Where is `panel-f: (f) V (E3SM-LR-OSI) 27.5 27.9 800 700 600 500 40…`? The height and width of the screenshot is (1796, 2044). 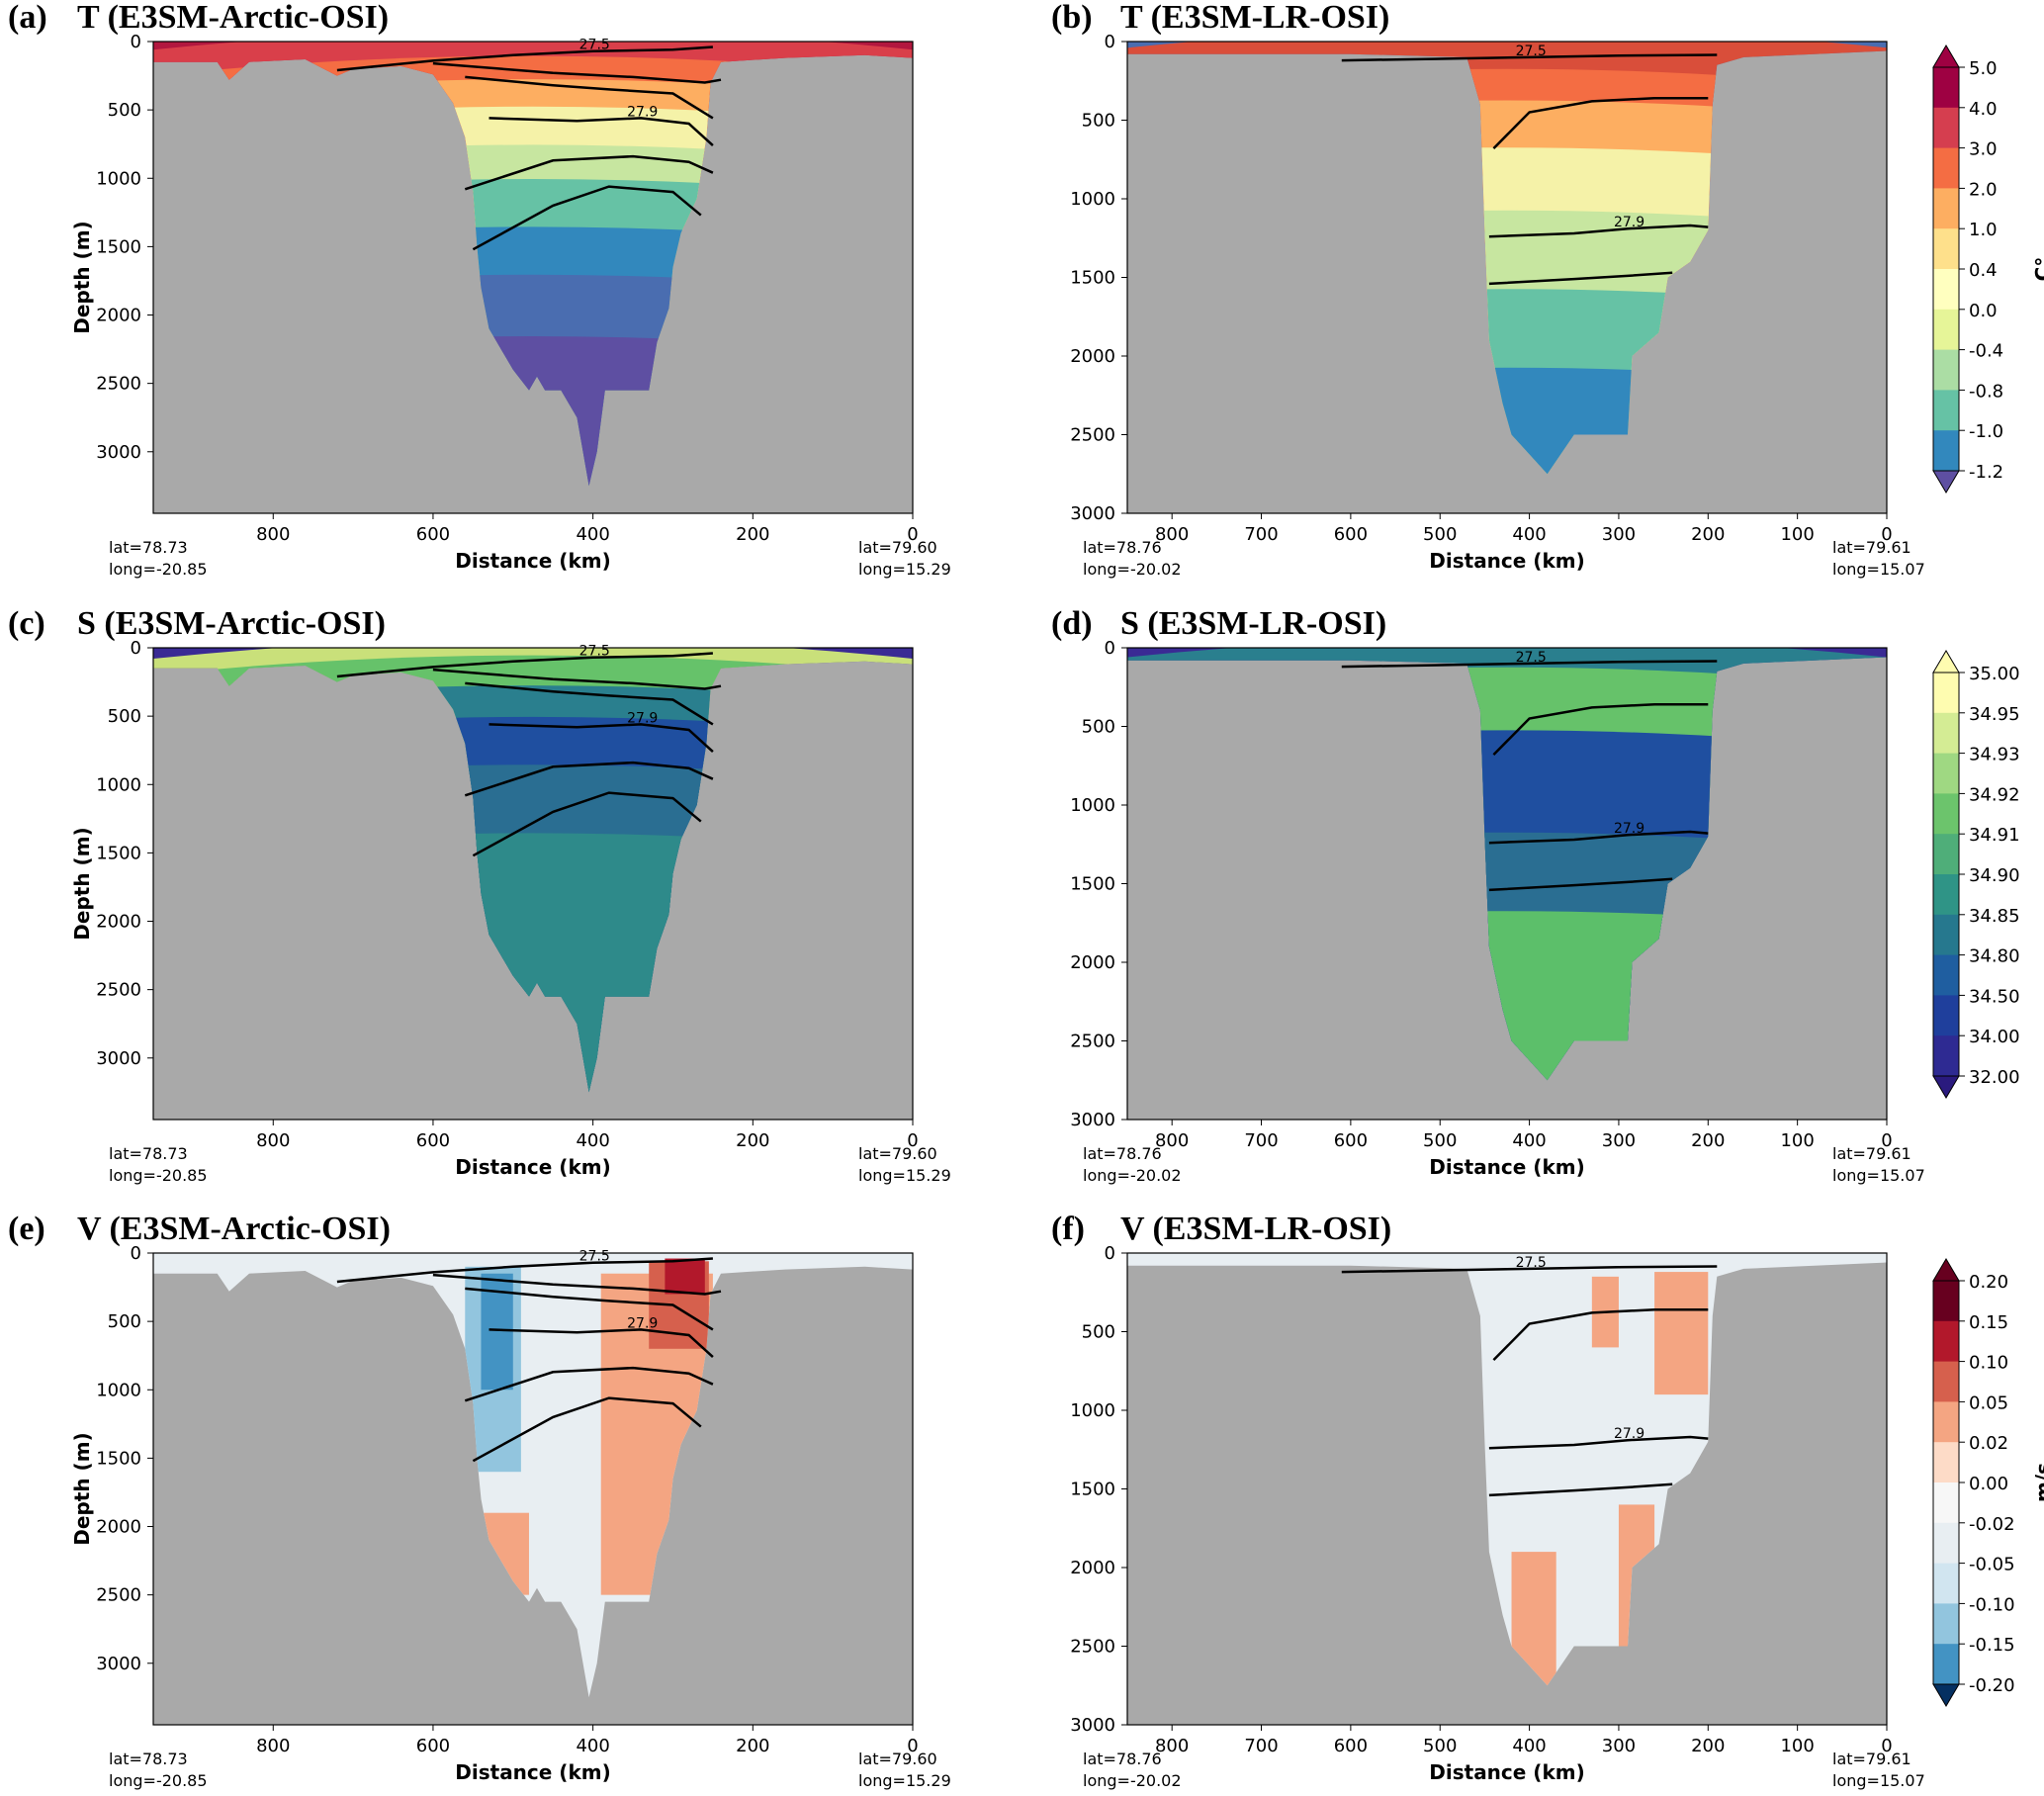 panel-f: (f) V (E3SM-LR-OSI) 27.5 27.9 800 700 600 500 40… is located at coordinates (1488, 1500).